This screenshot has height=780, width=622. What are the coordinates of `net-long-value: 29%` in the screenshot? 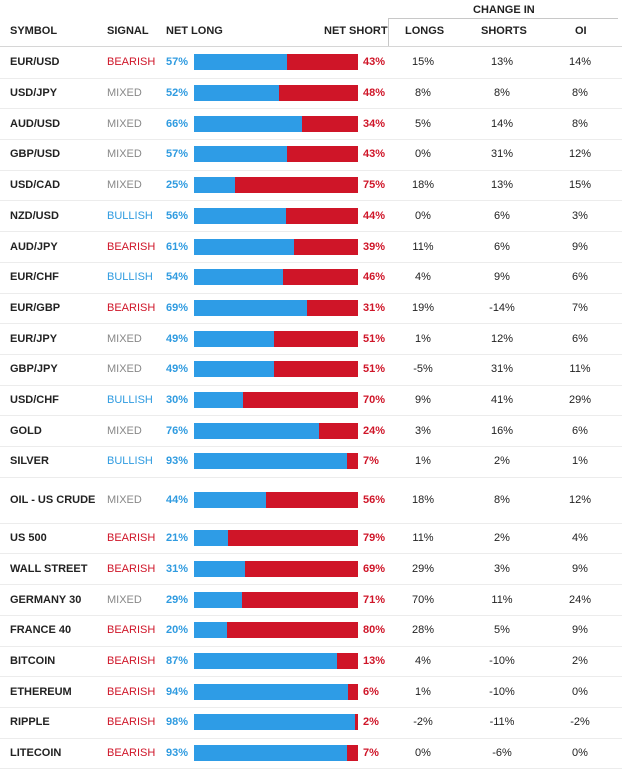 It's located at (177, 599).